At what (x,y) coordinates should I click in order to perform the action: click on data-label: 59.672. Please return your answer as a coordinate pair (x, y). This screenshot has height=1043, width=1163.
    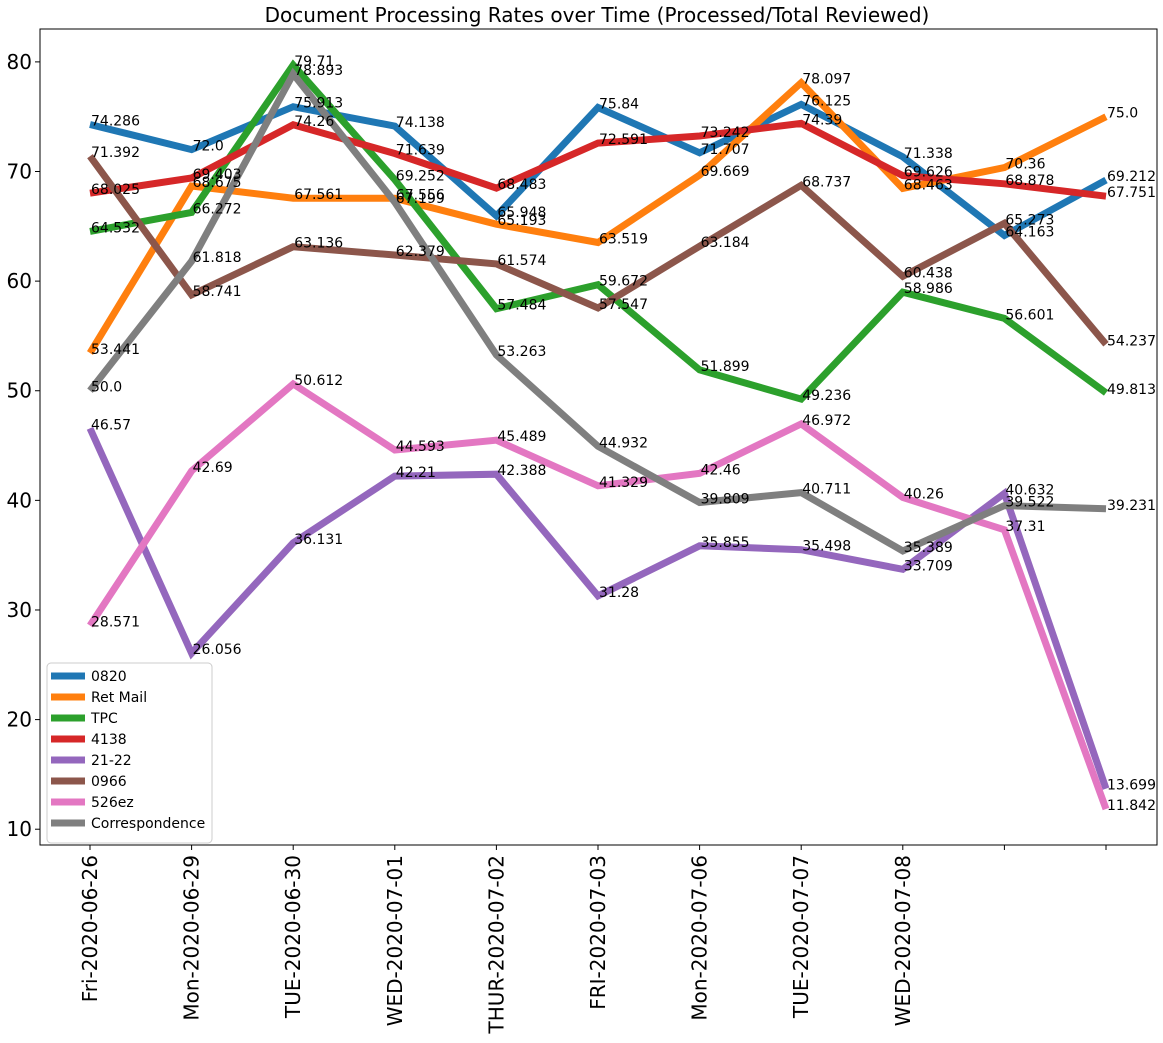
    Looking at the image, I should click on (623, 282).